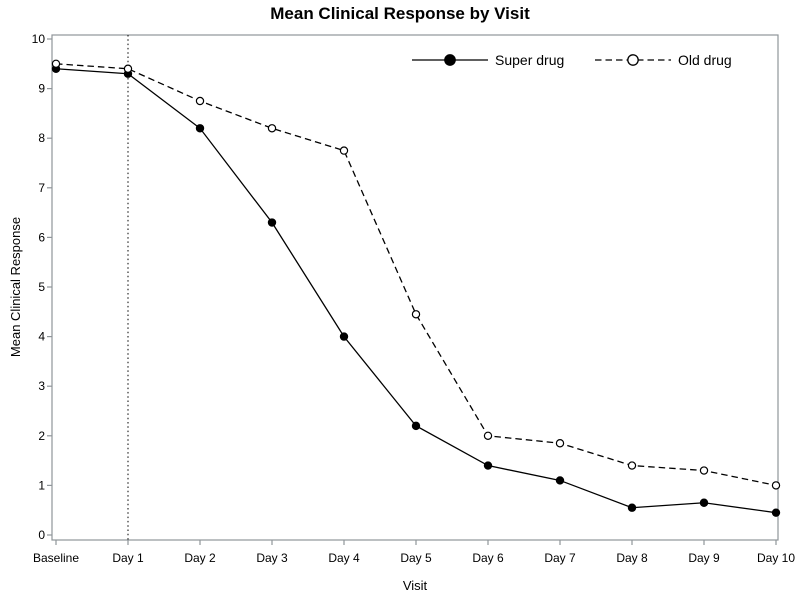 This screenshot has height=600, width=800. I want to click on x-tick-label: Day 3, so click(272, 558).